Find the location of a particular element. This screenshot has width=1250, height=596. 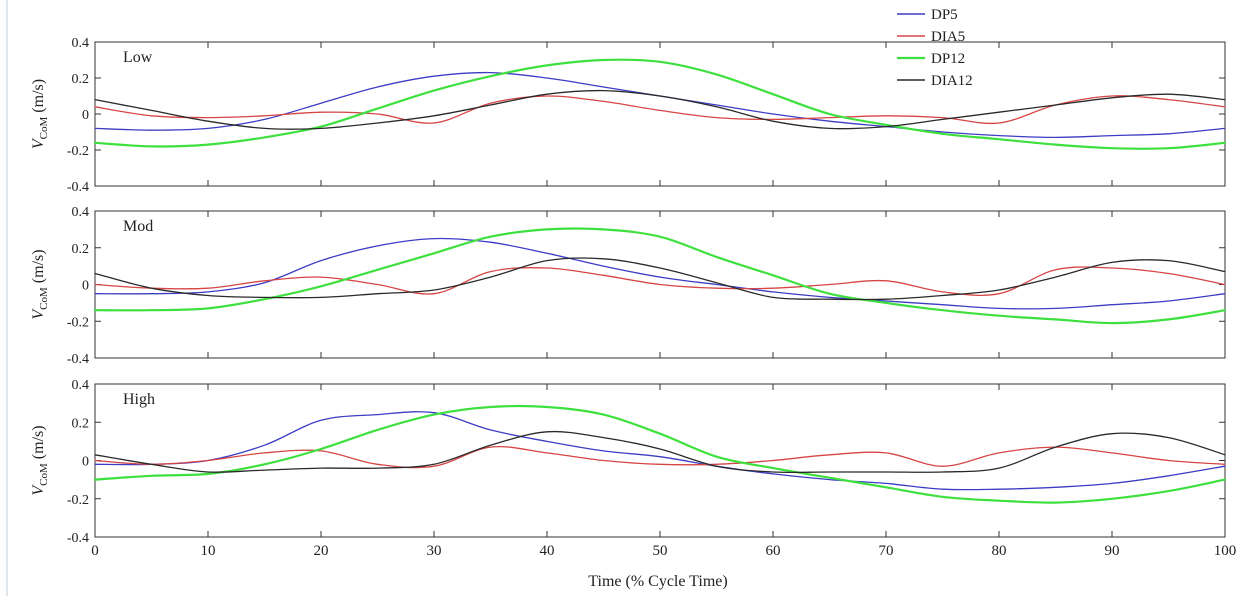

x-tick-label: 50 is located at coordinates (660, 551).